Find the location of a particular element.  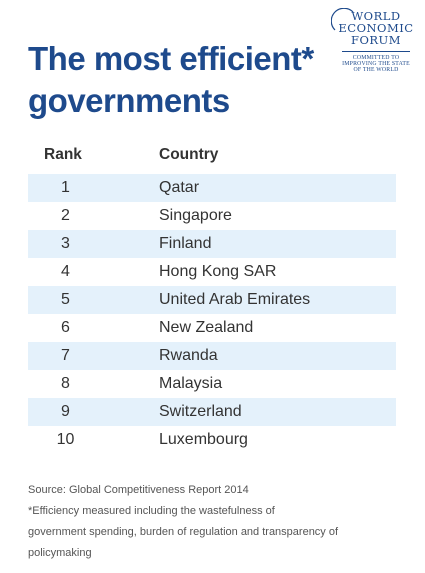

rank-cell: 6 is located at coordinates (65, 327).